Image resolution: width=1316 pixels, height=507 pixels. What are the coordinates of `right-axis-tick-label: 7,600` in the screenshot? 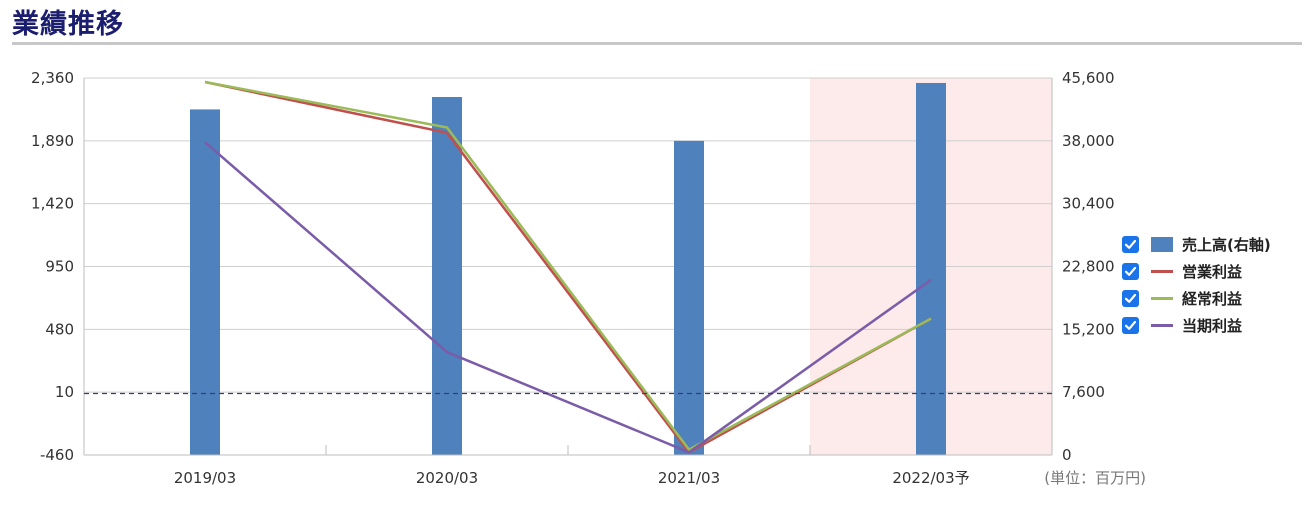 It's located at (1083, 392).